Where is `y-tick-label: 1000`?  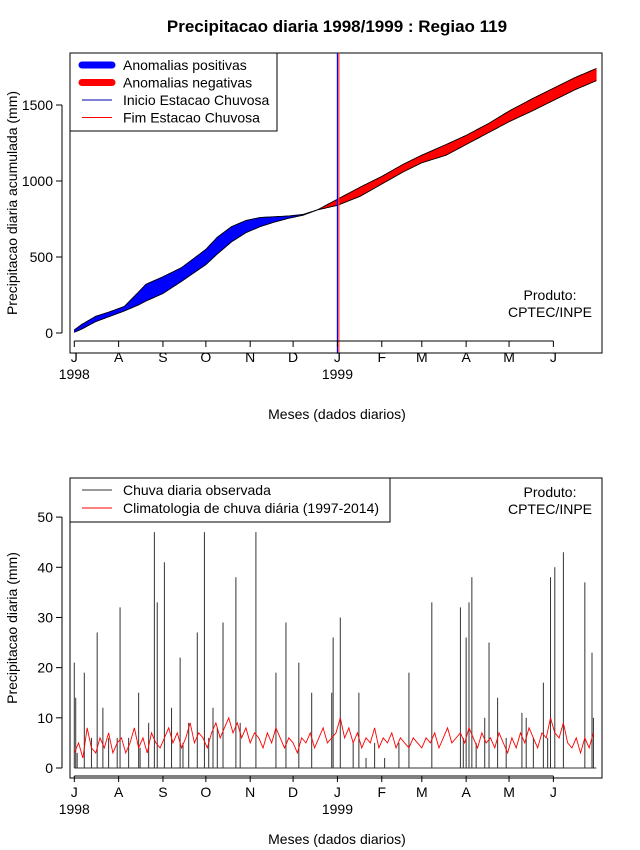
y-tick-label: 1000 is located at coordinates (37, 181).